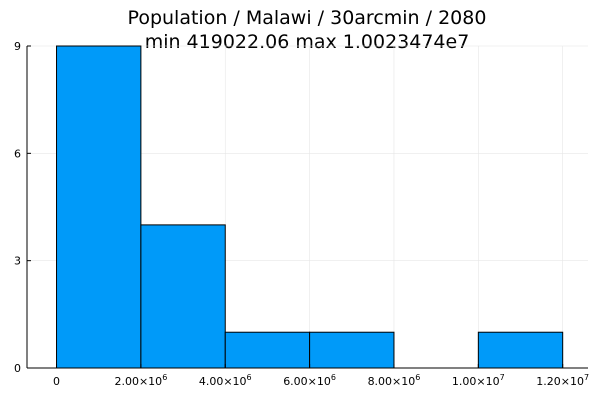 The height and width of the screenshot is (400, 600). Describe the element at coordinates (307, 42) in the screenshot. I see `chart-subtitle: min 419022.06 max 1.0023474e7` at that location.